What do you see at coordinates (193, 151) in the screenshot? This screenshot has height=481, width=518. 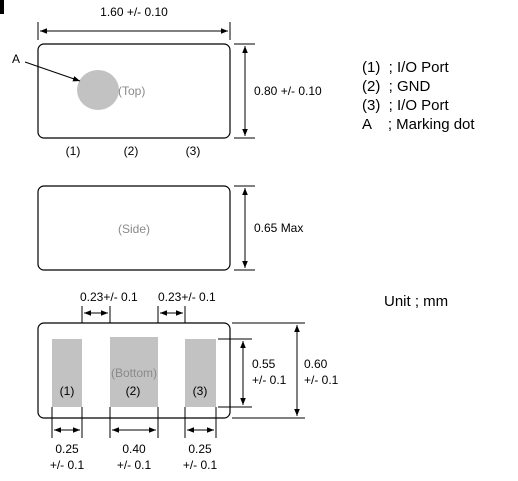 I see `top-pin-3: (3)` at bounding box center [193, 151].